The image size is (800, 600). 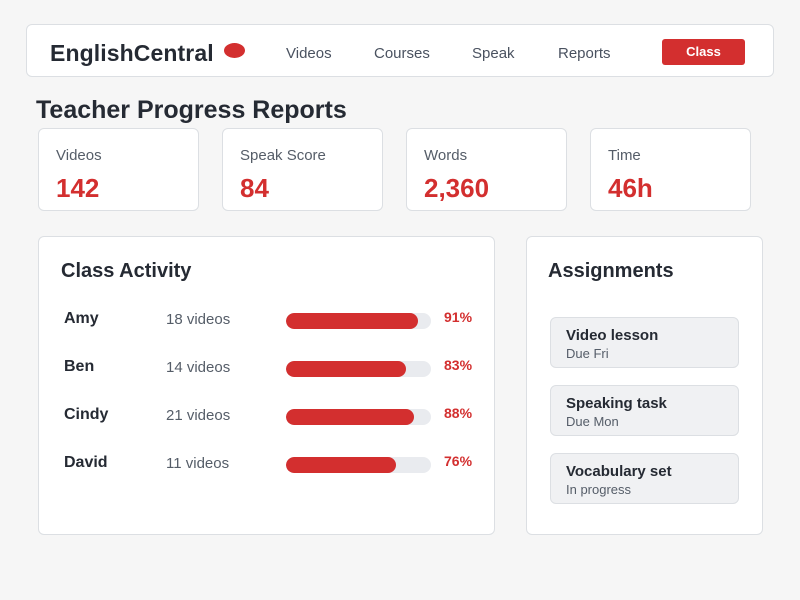 What do you see at coordinates (458, 461) in the screenshot?
I see `progress-percent: 76%` at bounding box center [458, 461].